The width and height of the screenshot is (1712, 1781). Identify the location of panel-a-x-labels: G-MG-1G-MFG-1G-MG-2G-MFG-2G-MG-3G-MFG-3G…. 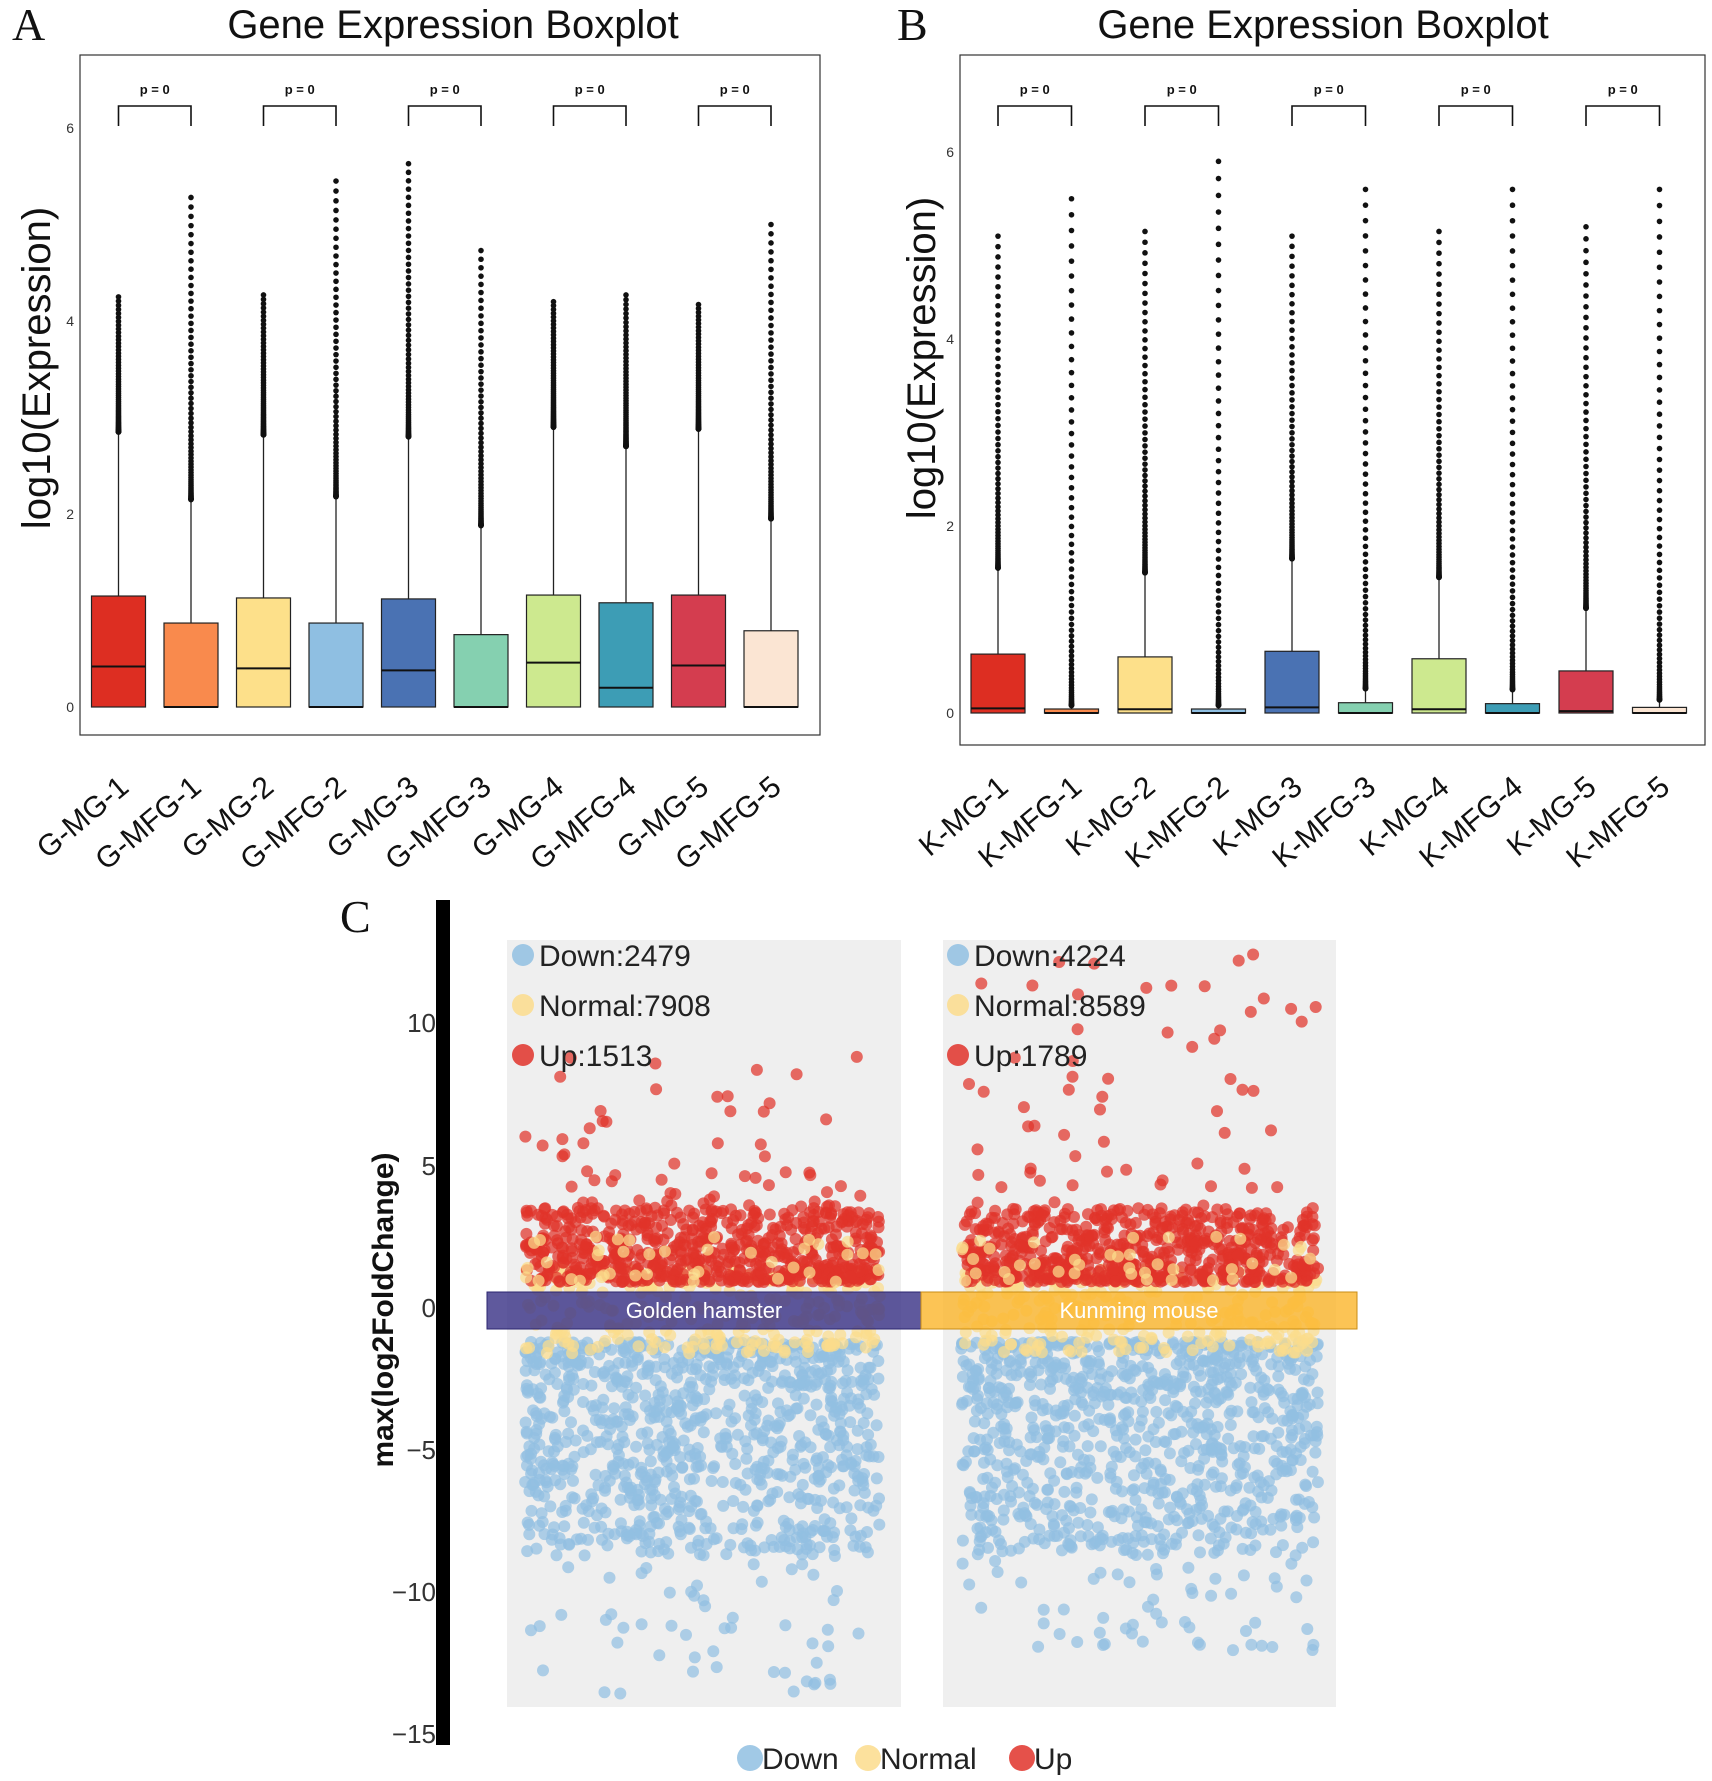
(409, 823).